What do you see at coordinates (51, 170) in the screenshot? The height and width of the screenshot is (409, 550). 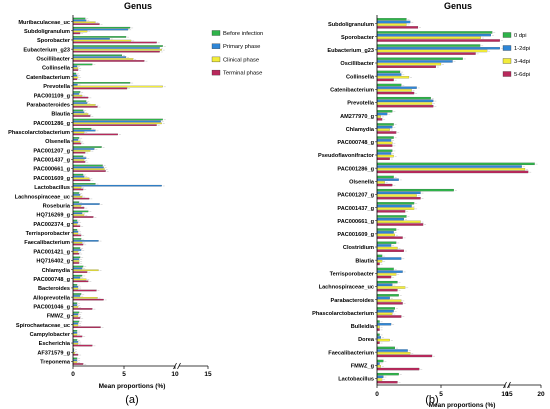 I see `category-label: PAC000661_g` at bounding box center [51, 170].